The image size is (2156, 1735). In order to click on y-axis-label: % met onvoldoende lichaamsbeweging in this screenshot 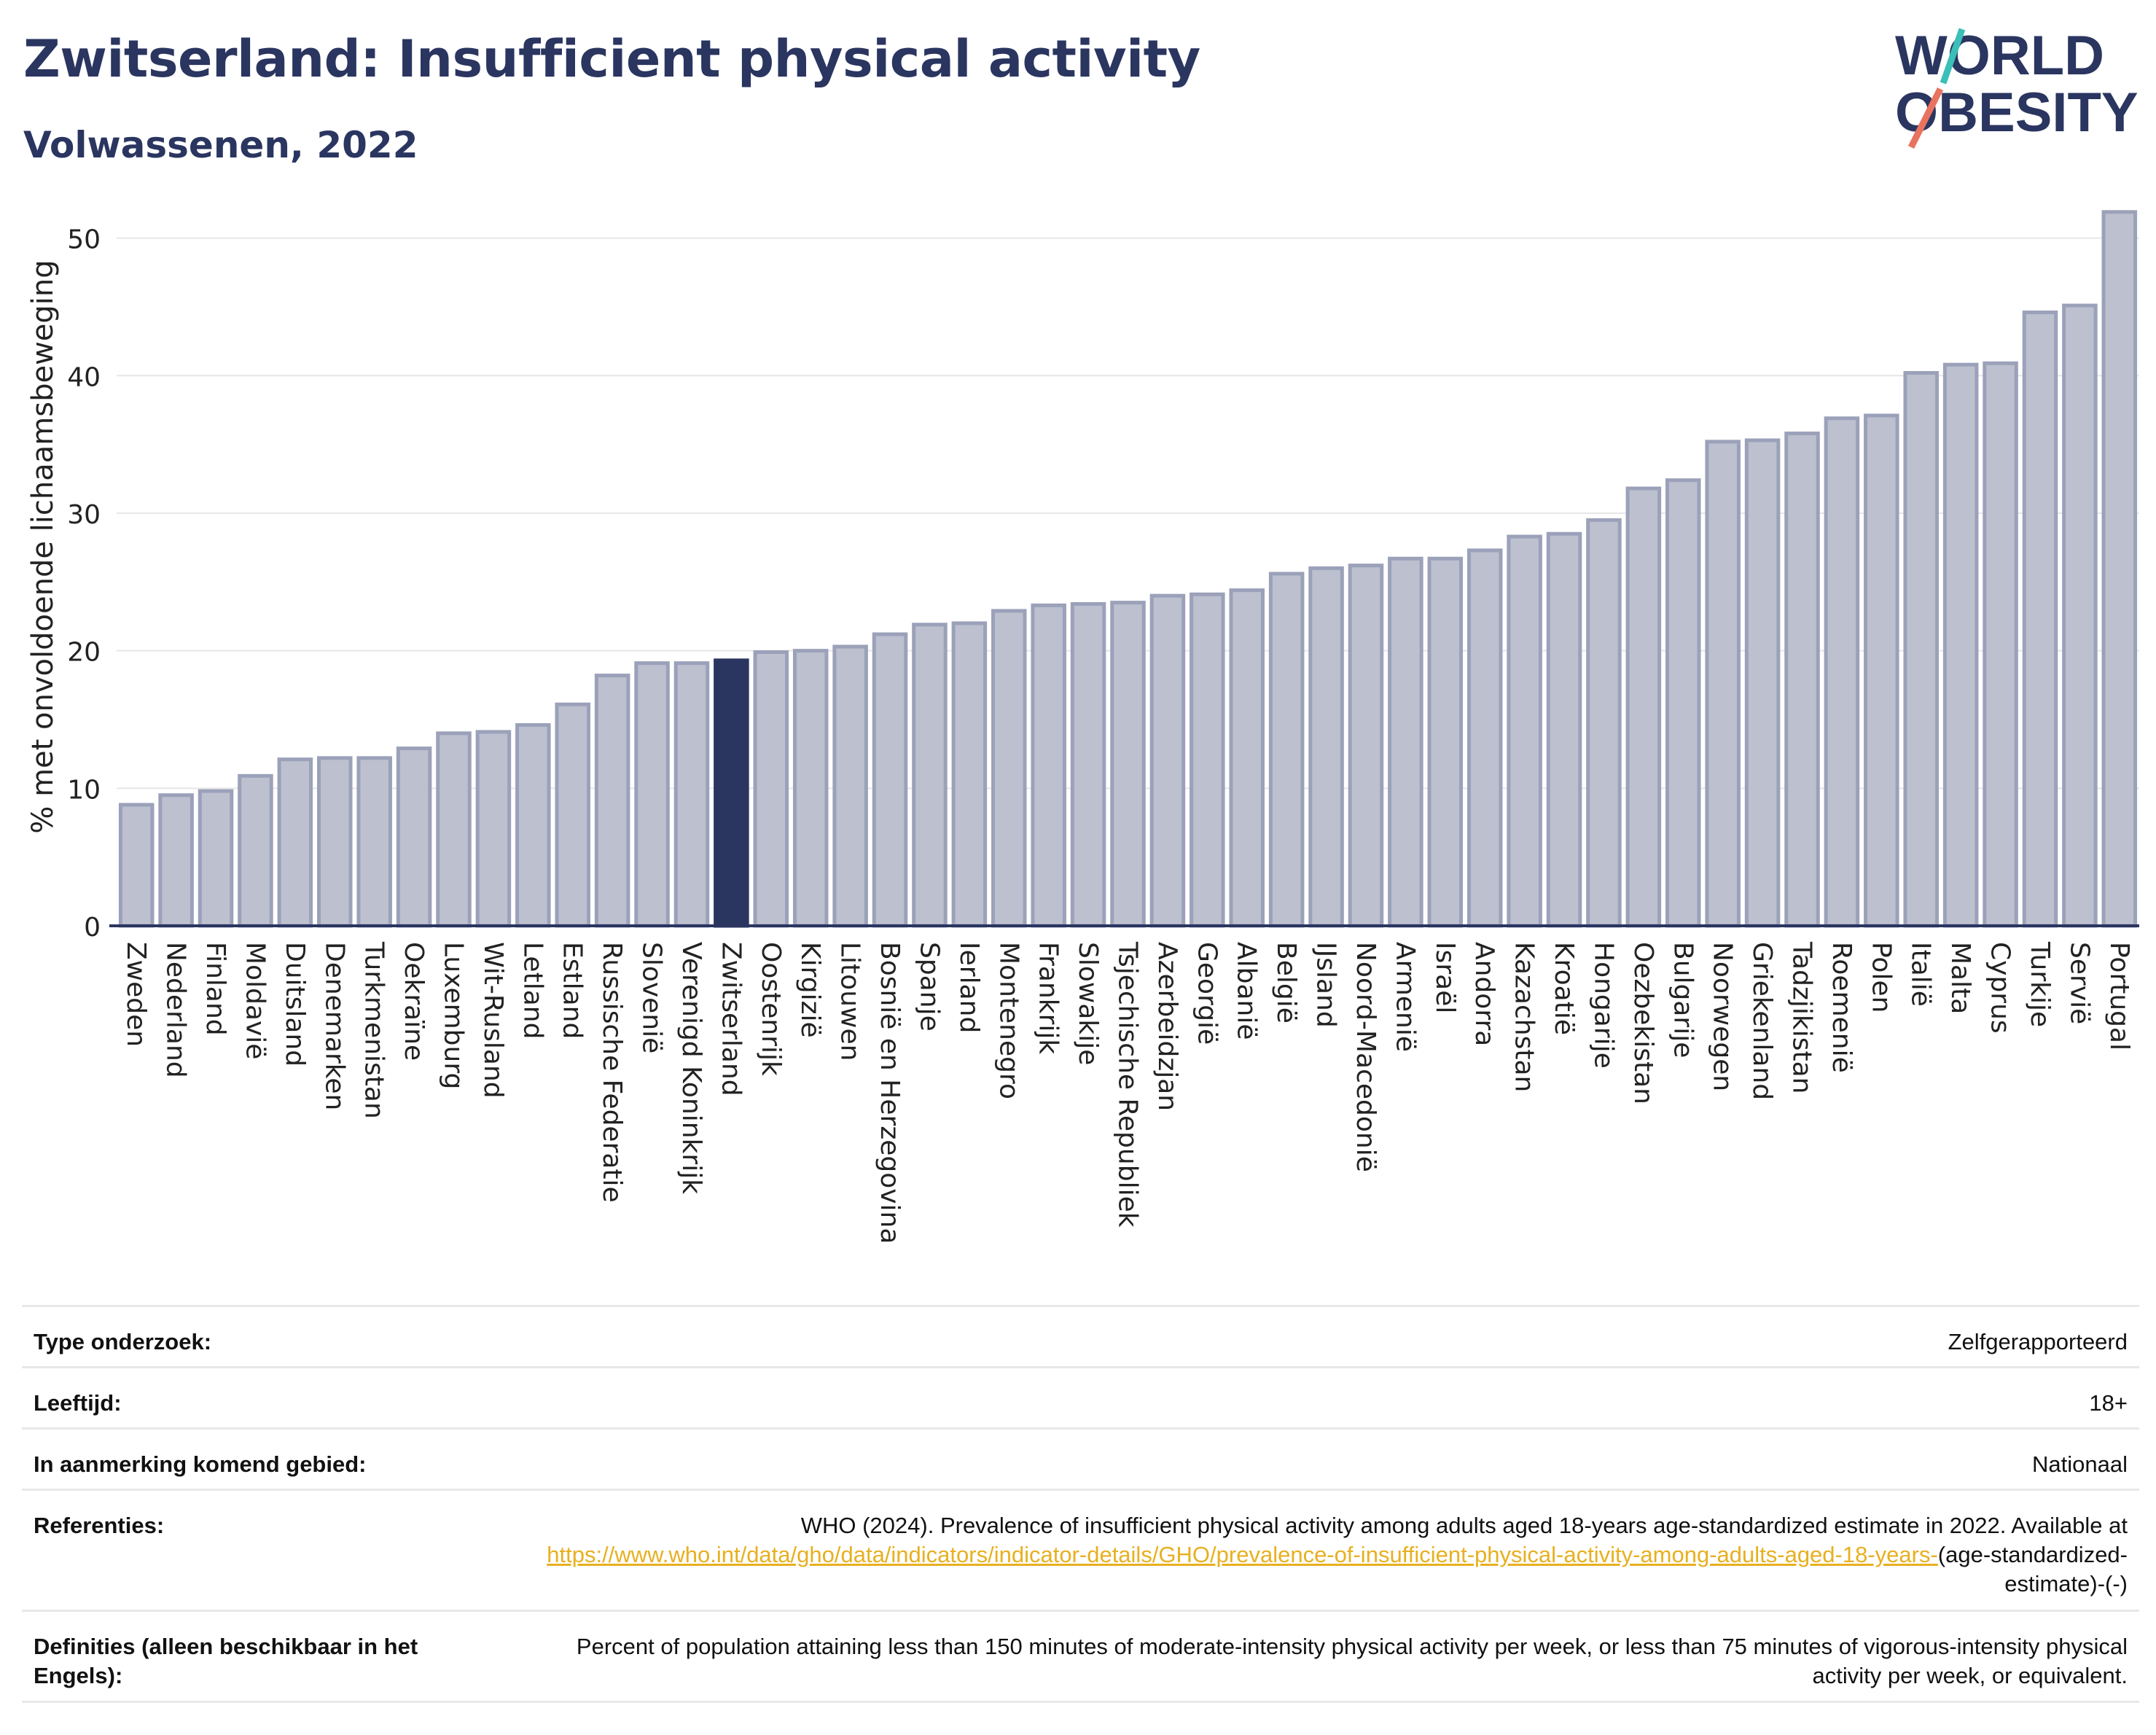, I will do `click(43, 546)`.